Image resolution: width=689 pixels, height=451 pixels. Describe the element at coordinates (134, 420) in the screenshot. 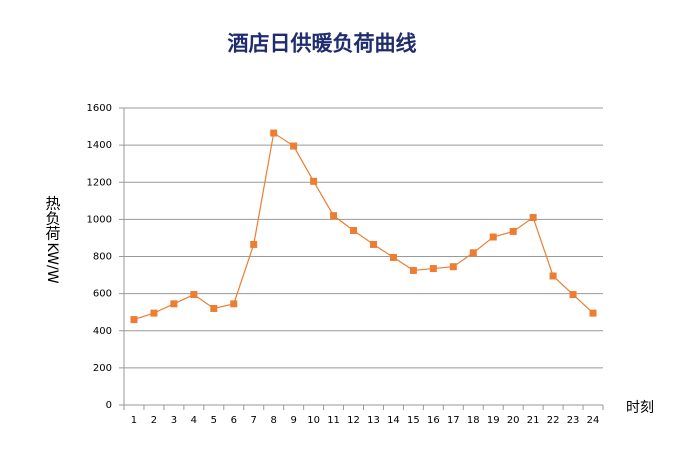

I see `x-tick-label: 1` at that location.